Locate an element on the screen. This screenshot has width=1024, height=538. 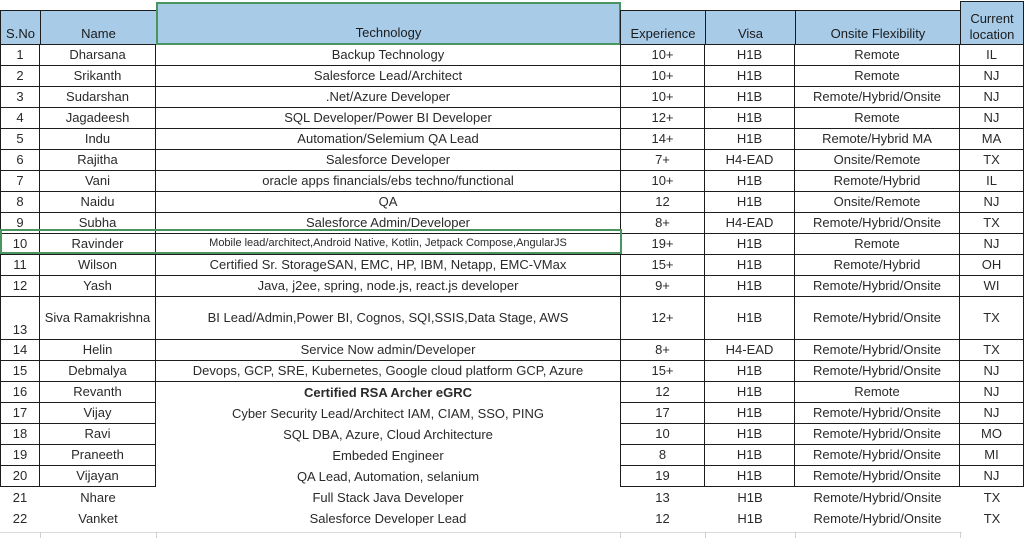
cell-technology: Service Now admin/Developer is located at coordinates (388, 350).